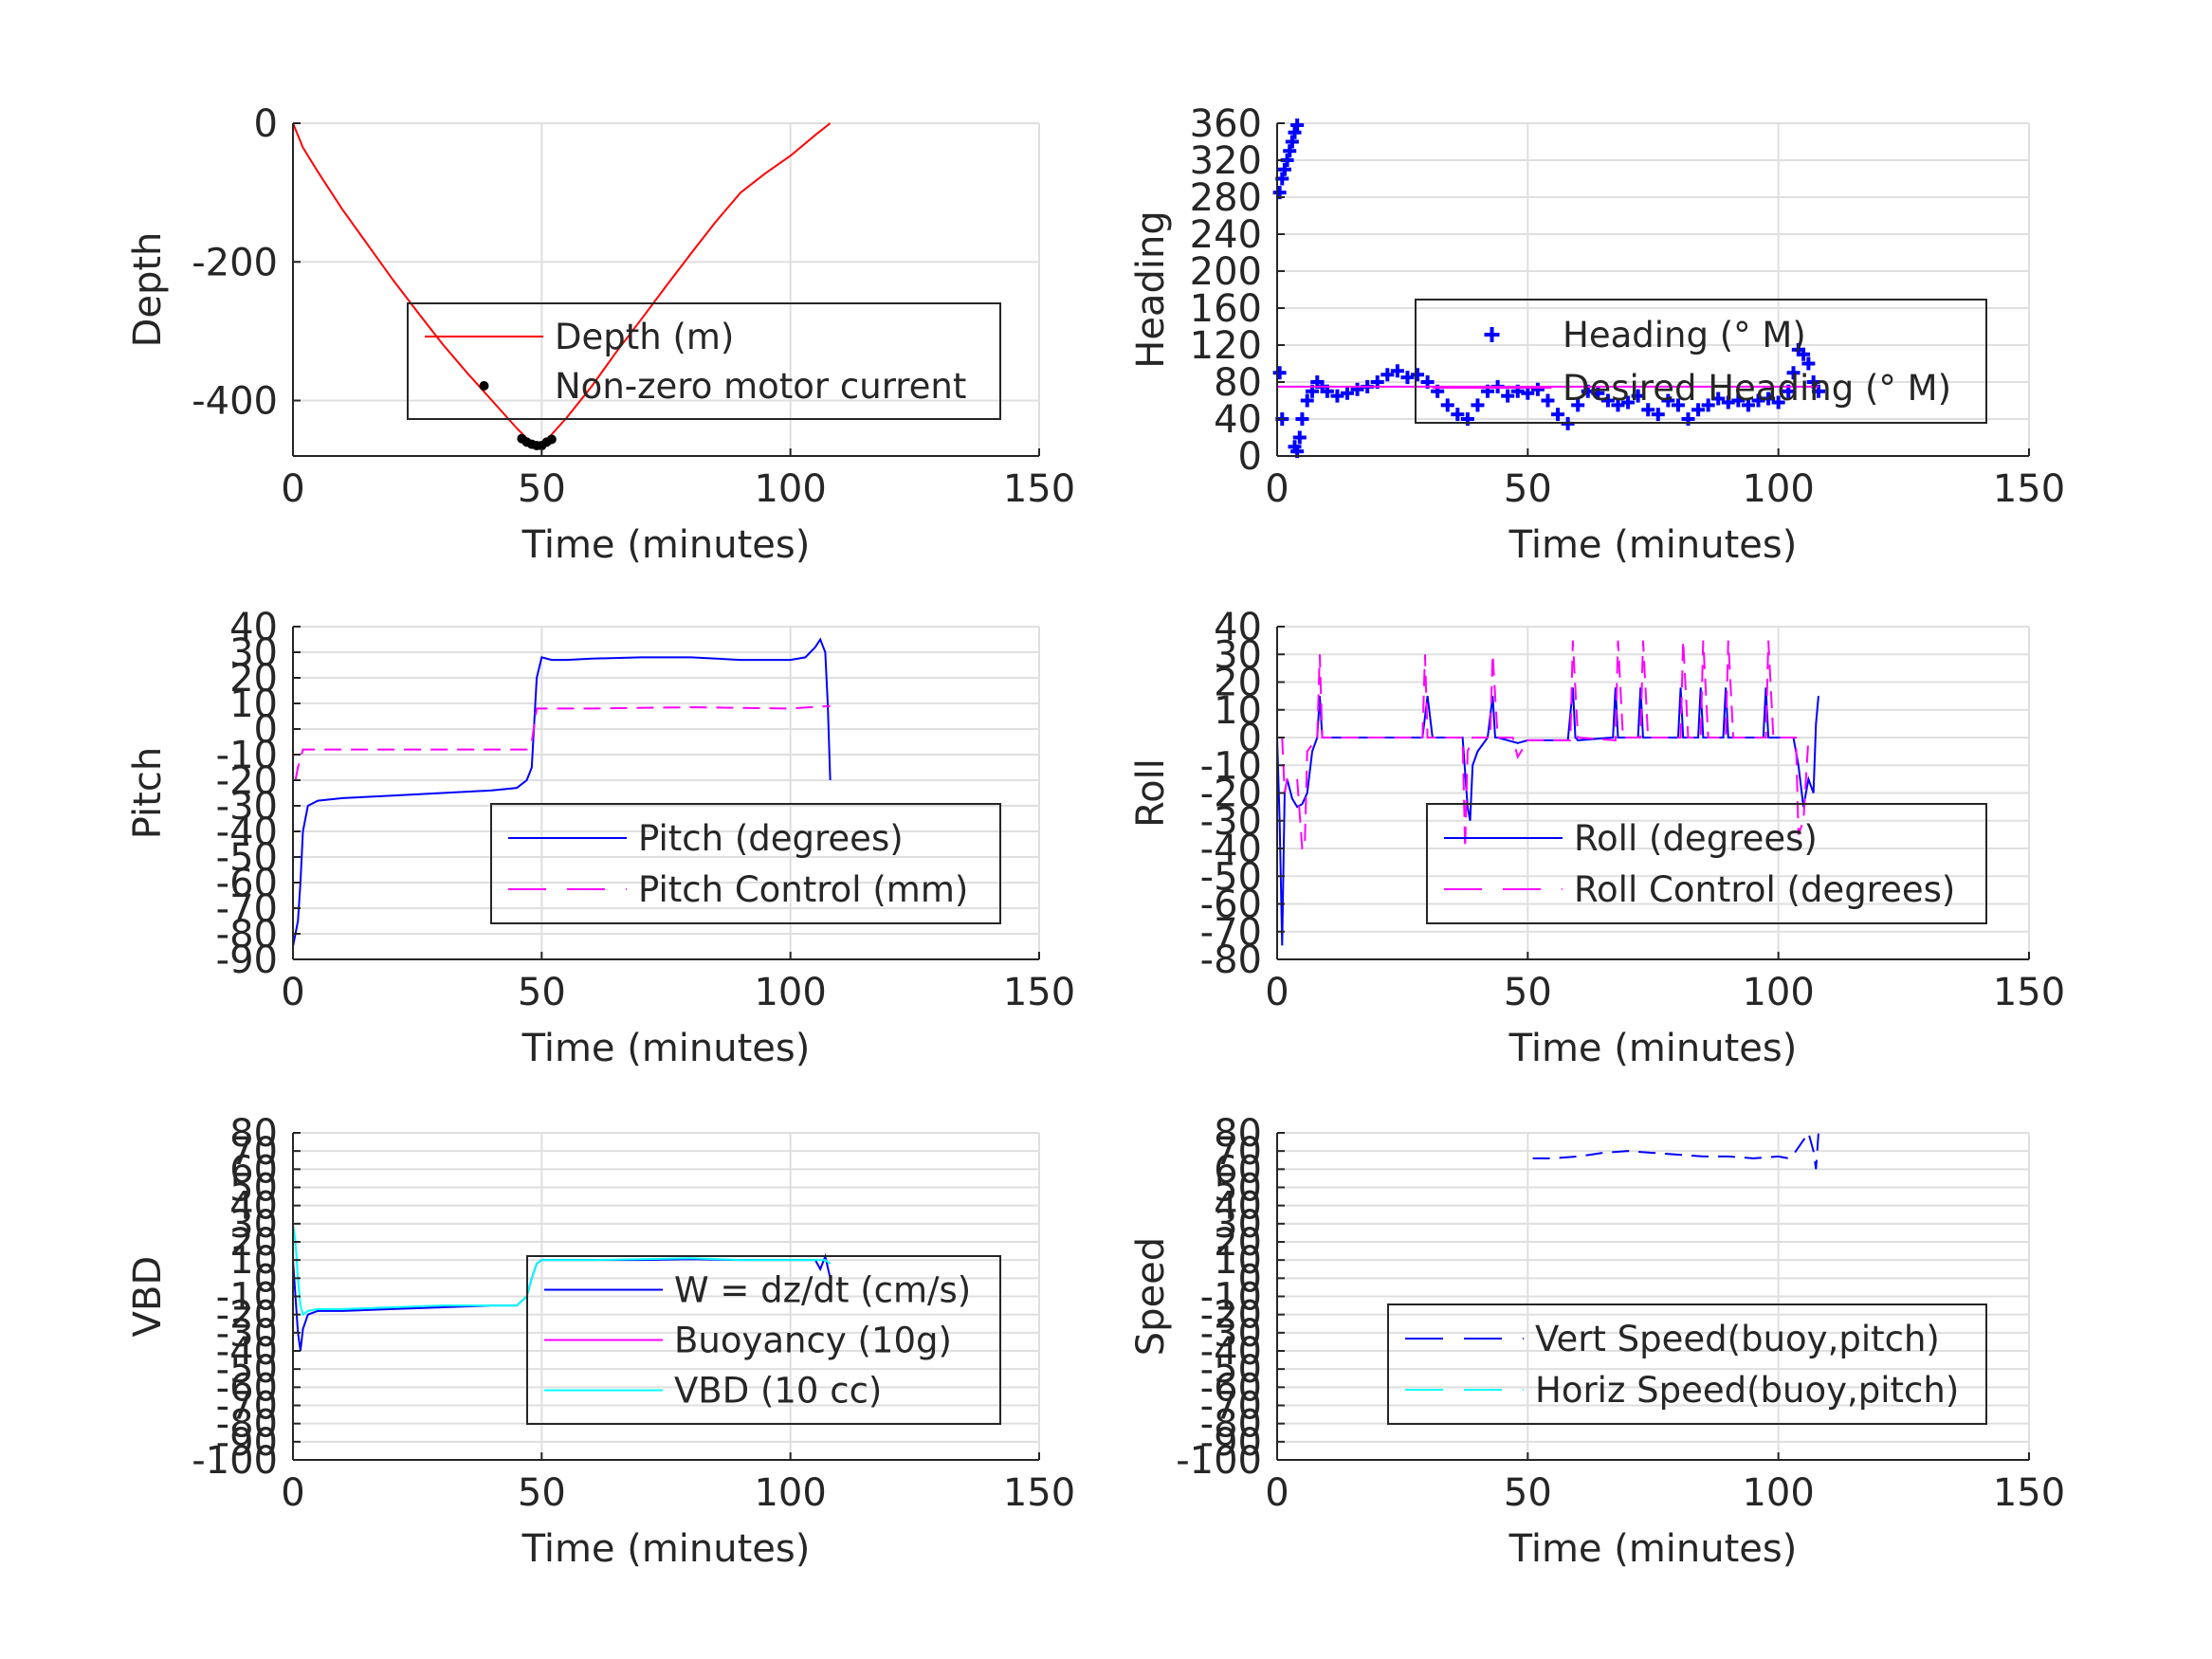 The width and height of the screenshot is (2212, 1659). Describe the element at coordinates (247, 1334) in the screenshot. I see `y-tick-label: -30` at that location.